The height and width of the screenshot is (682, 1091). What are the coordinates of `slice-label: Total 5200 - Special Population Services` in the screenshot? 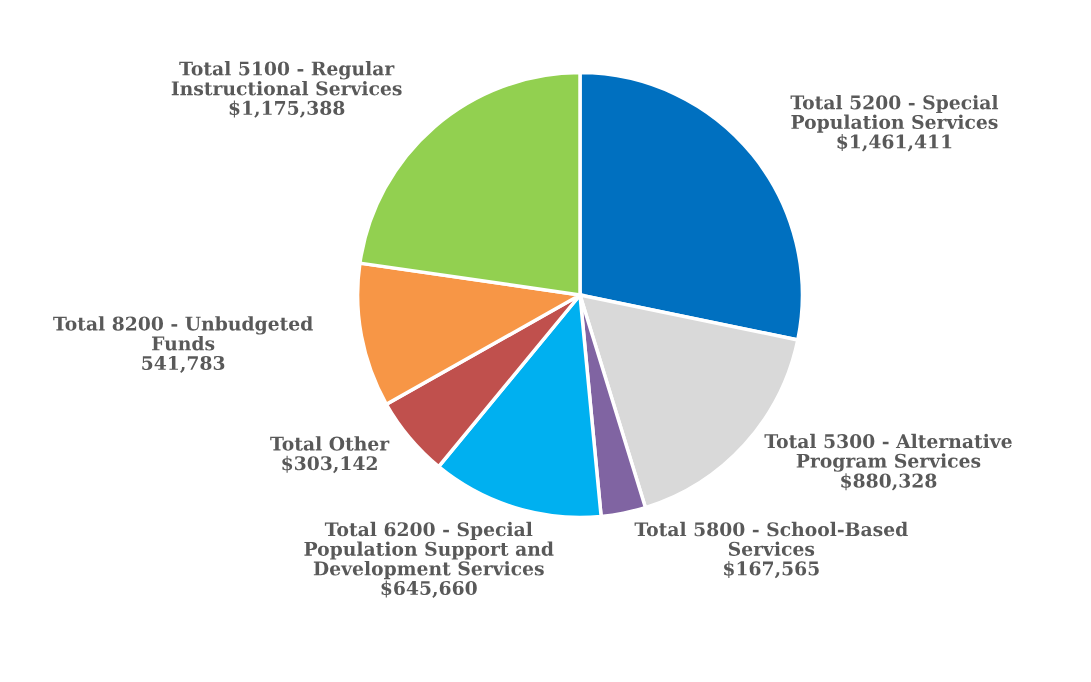 It's located at (894, 113).